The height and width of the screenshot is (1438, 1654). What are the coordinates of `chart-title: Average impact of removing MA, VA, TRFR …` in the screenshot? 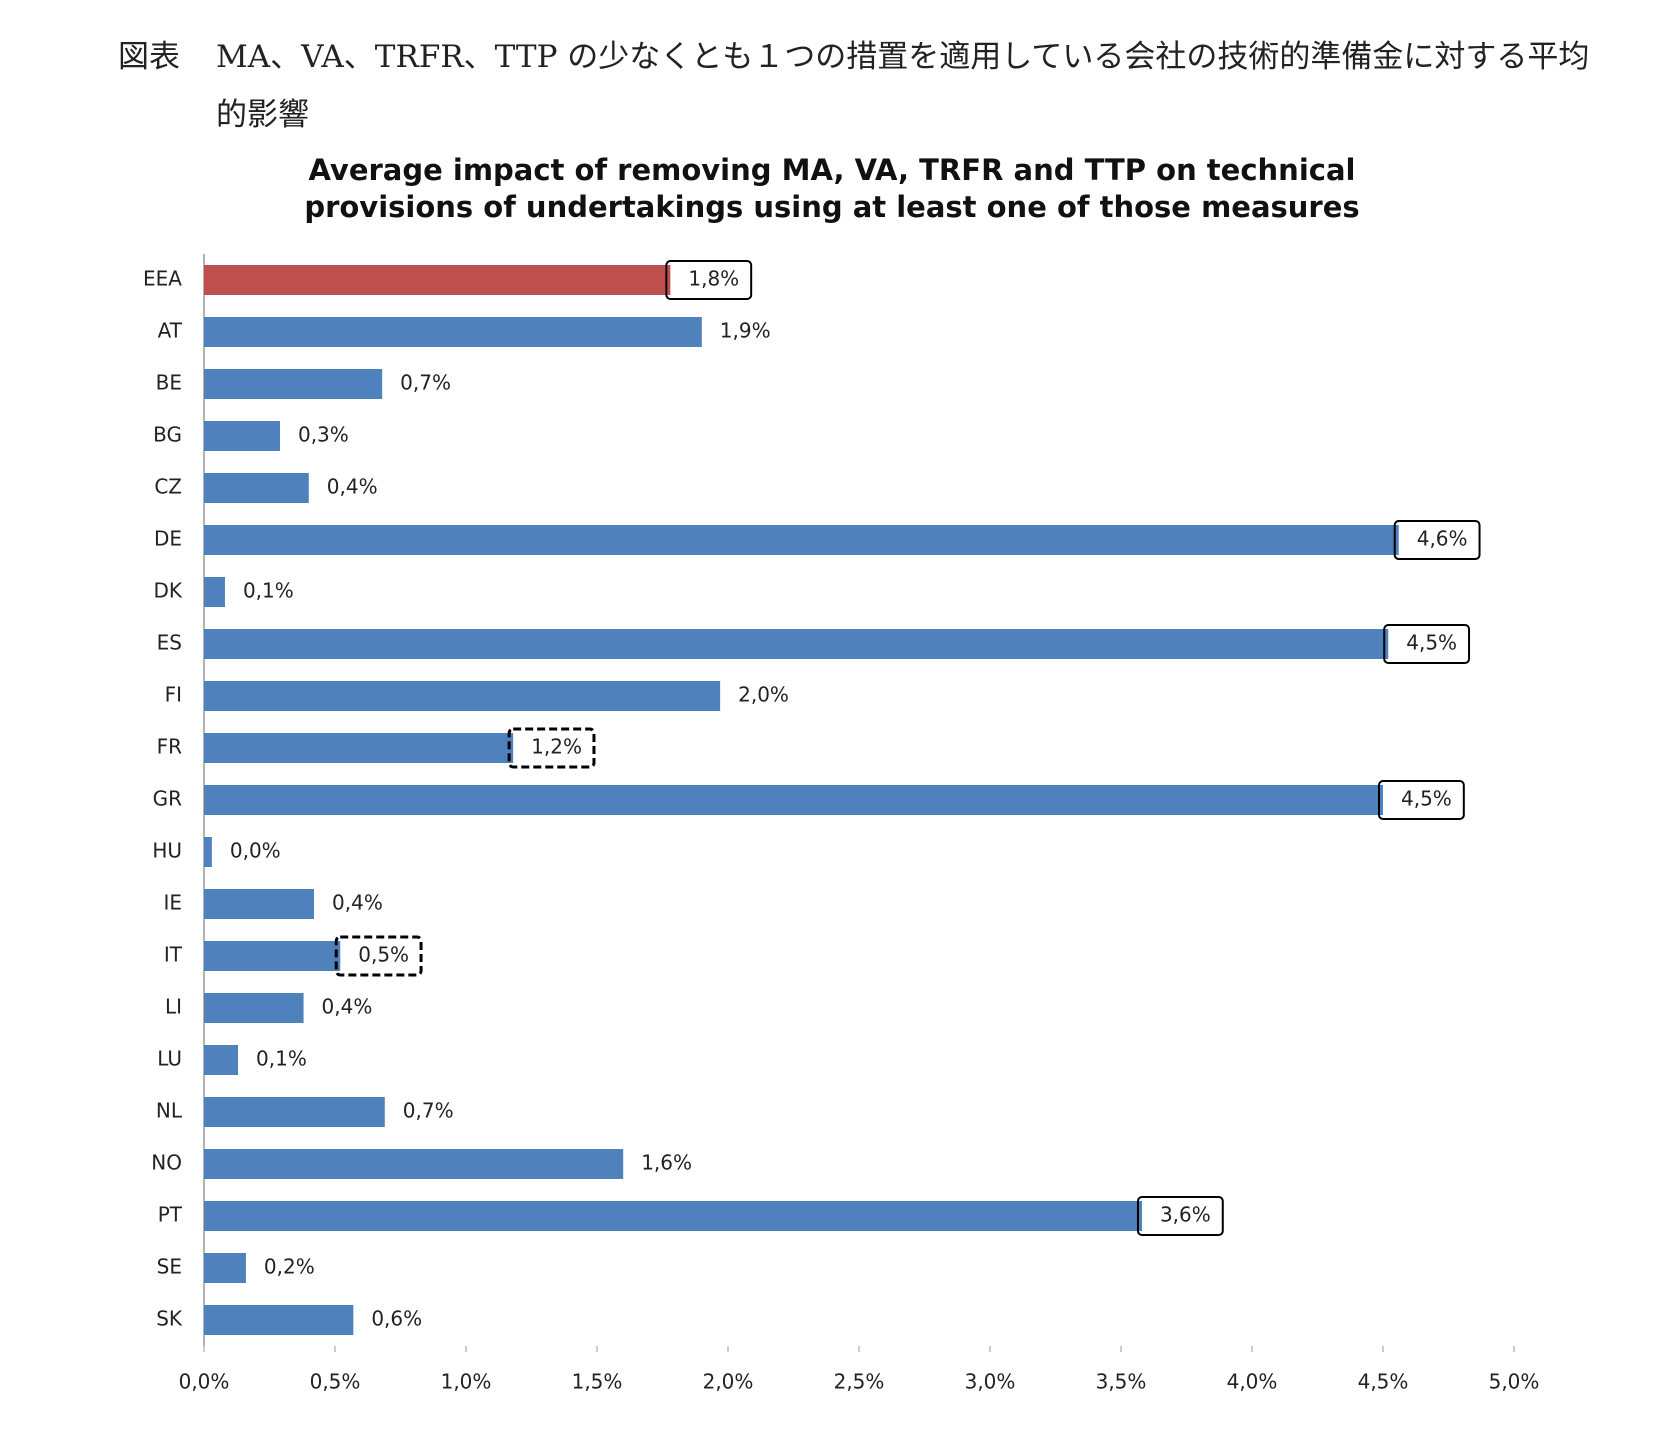 It's located at (832, 188).